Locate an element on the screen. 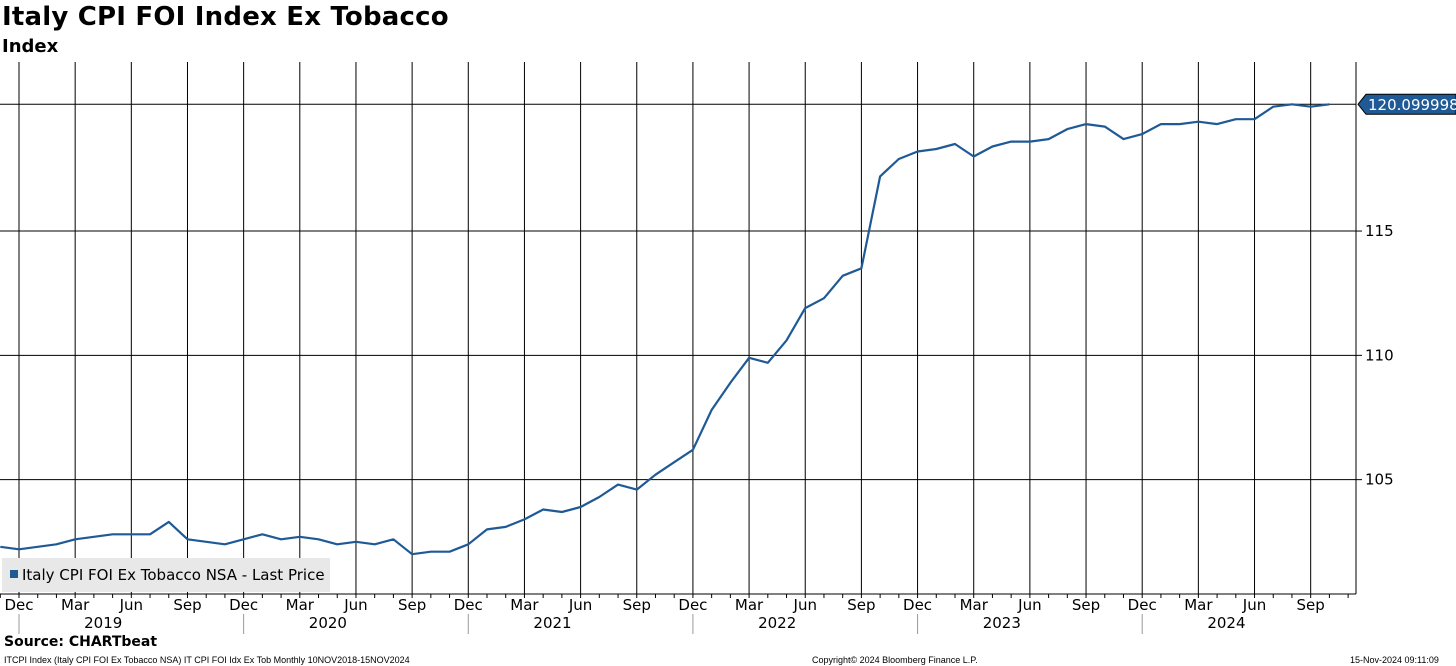 Image resolution: width=1456 pixels, height=666 pixels. year-label: 2020 is located at coordinates (328, 623).